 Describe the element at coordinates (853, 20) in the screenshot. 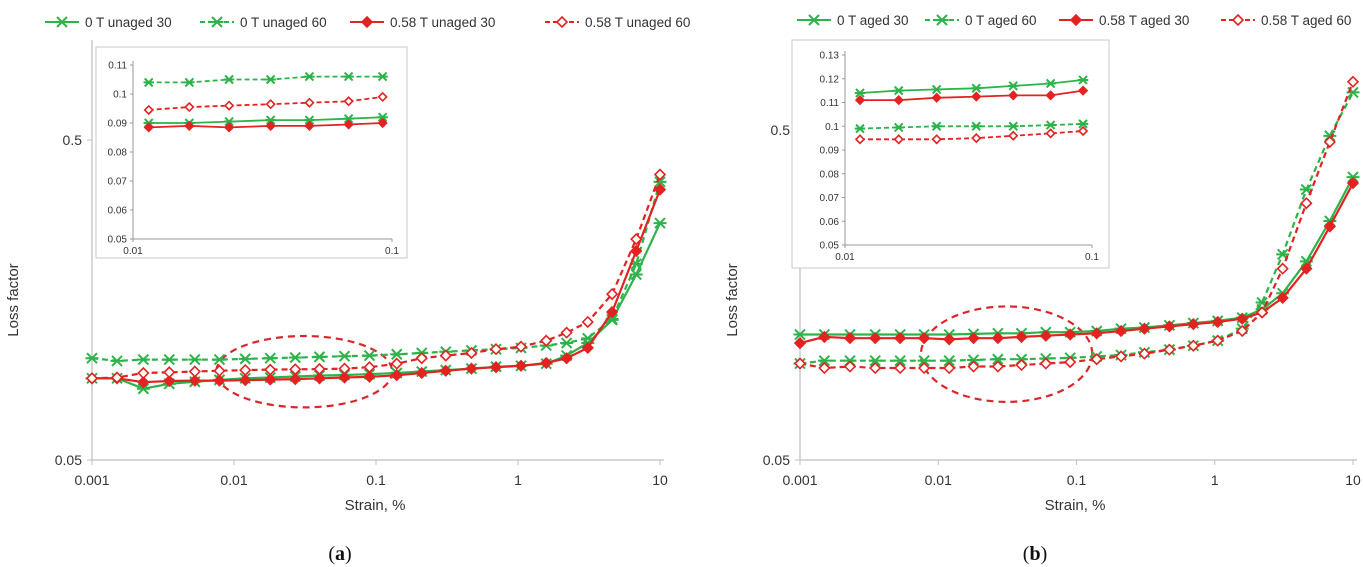

I see `legend-item: 0 T aged 30` at that location.